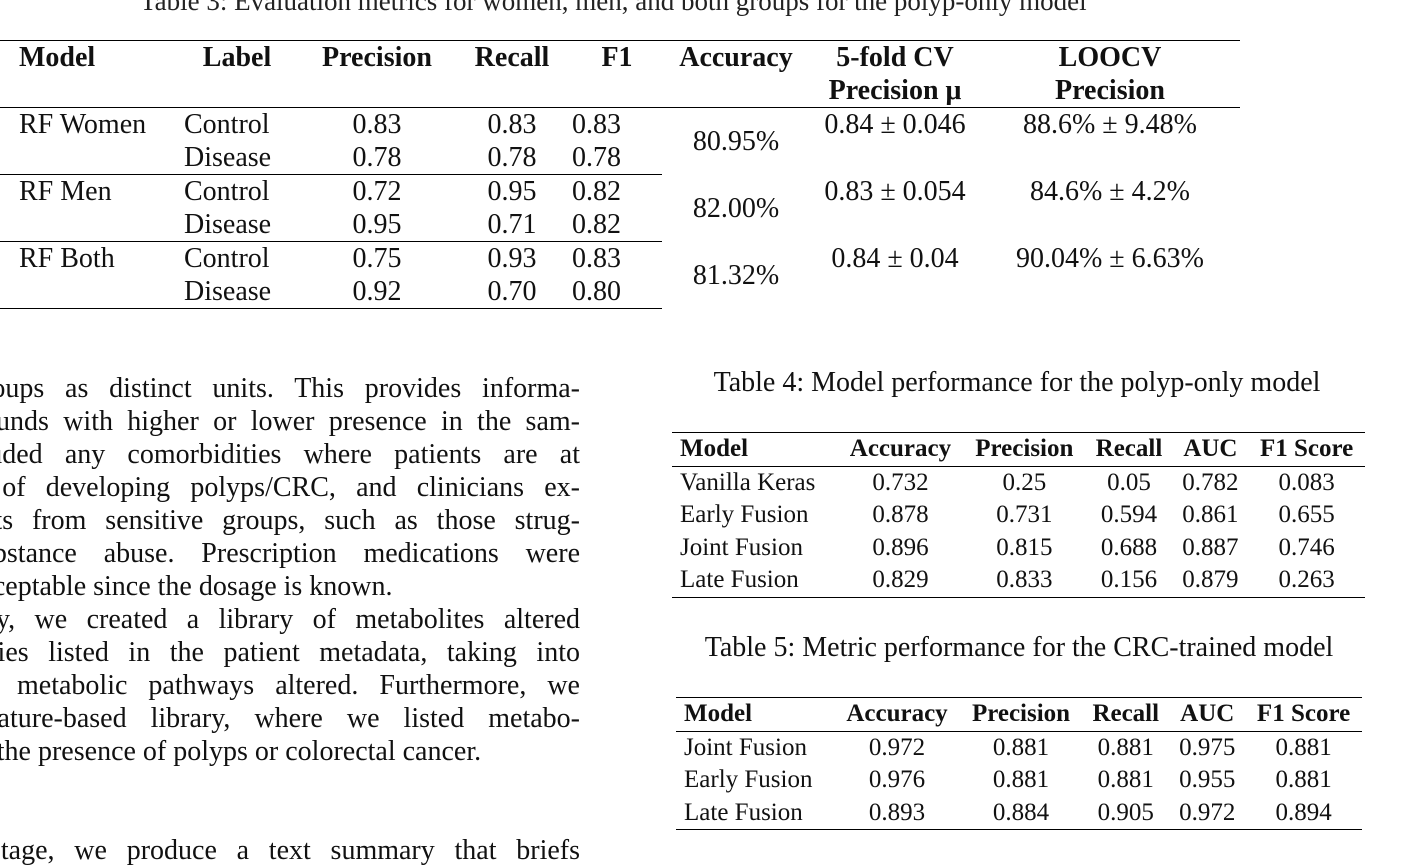  Describe the element at coordinates (1303, 747) in the screenshot. I see `table5-cell-f1-score: 0.881` at that location.